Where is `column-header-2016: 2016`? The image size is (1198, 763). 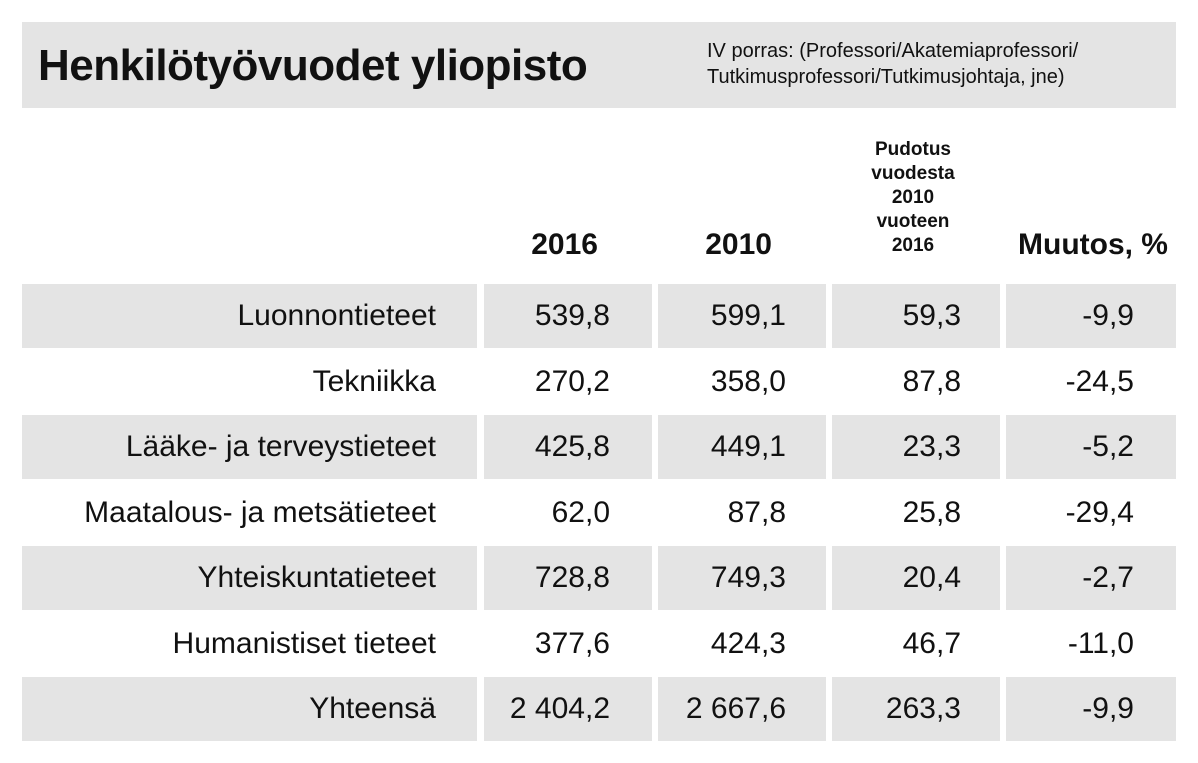
column-header-2016: 2016 is located at coordinates (564, 244).